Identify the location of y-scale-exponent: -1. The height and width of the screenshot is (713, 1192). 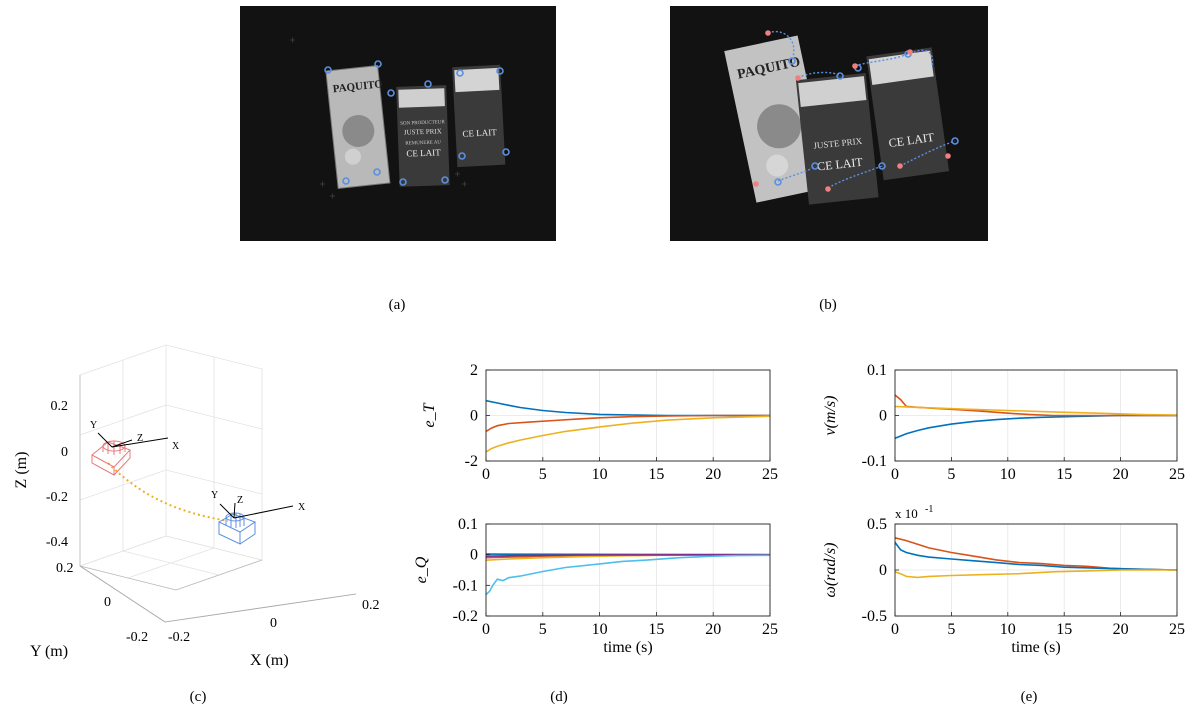
(929, 509).